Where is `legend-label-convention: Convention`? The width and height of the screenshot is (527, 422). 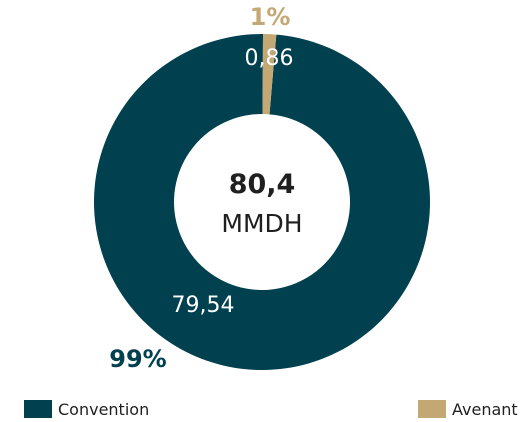 legend-label-convention: Convention is located at coordinates (104, 409).